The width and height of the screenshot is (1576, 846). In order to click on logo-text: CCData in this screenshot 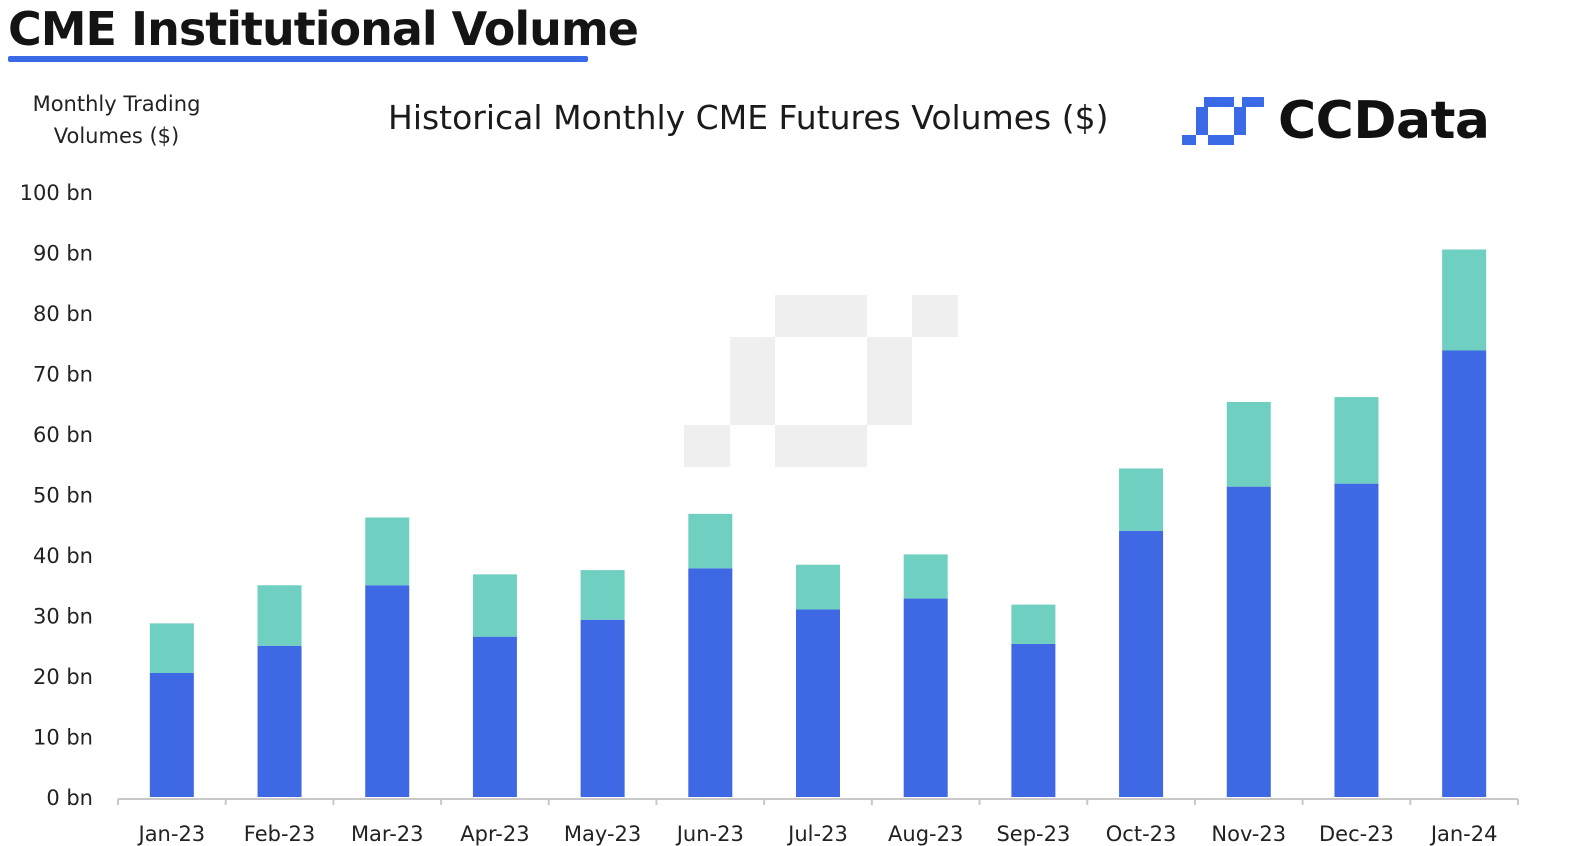, I will do `click(1384, 121)`.